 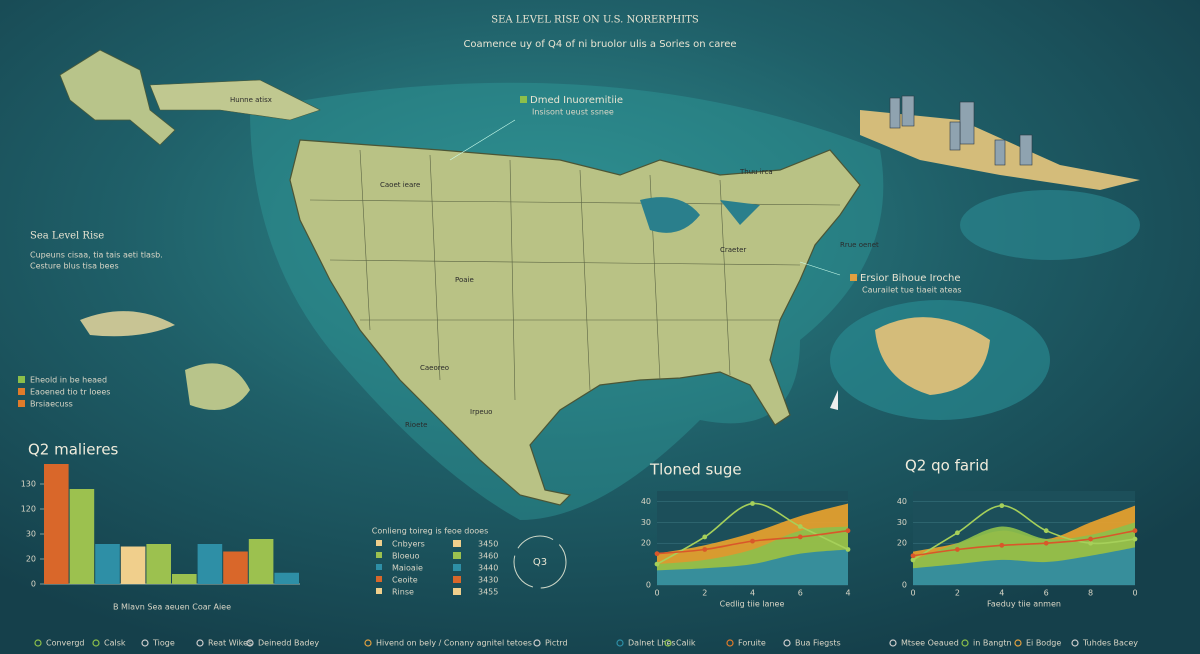 What do you see at coordinates (96, 255) in the screenshot?
I see `side-text: Cupeuns cisaa, tia tais aeti tlasb.` at bounding box center [96, 255].